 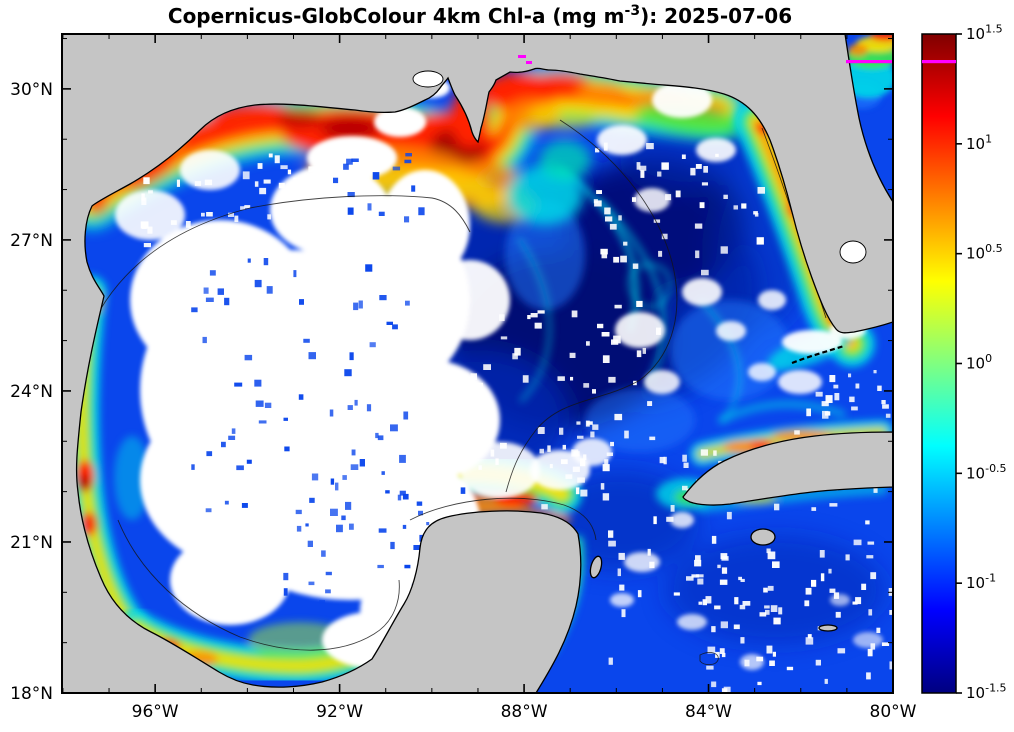 What do you see at coordinates (984, 252) in the screenshot?
I see `colorbar-tick-label: 100.5` at bounding box center [984, 252].